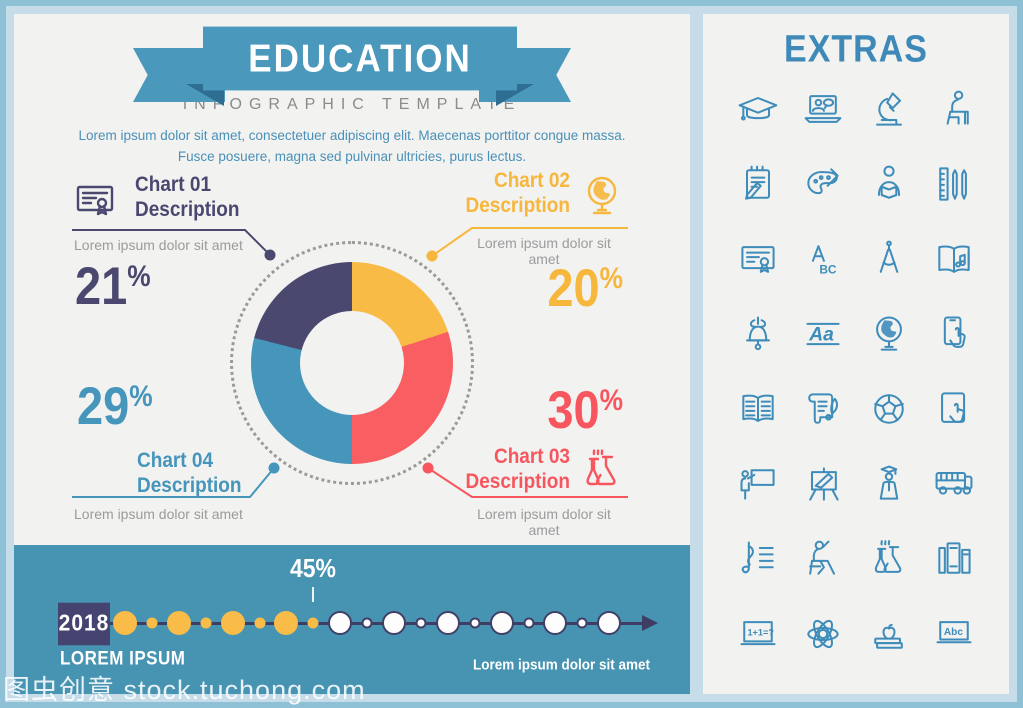 Image resolution: width=1023 pixels, height=708 pixels. I want to click on chart-02-percent-sign: %, so click(611, 278).